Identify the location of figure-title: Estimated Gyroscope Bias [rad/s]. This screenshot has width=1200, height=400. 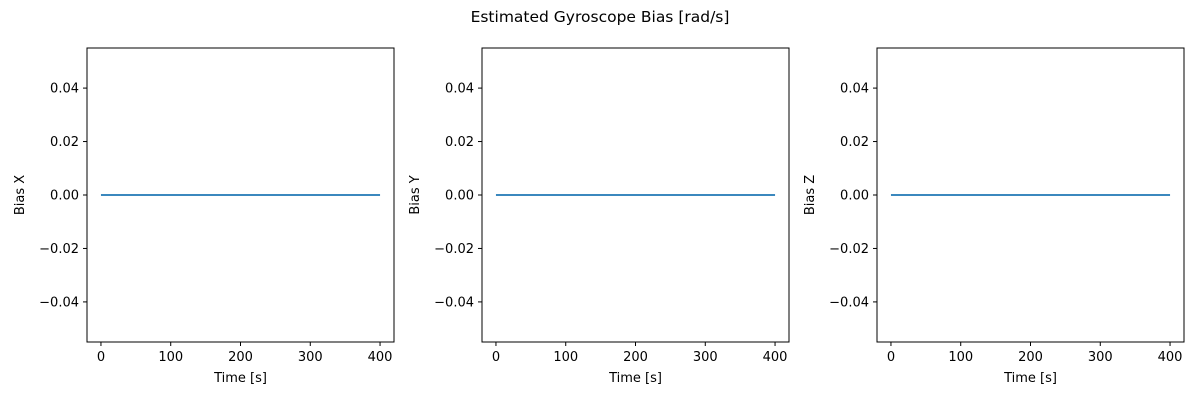
(600, 17).